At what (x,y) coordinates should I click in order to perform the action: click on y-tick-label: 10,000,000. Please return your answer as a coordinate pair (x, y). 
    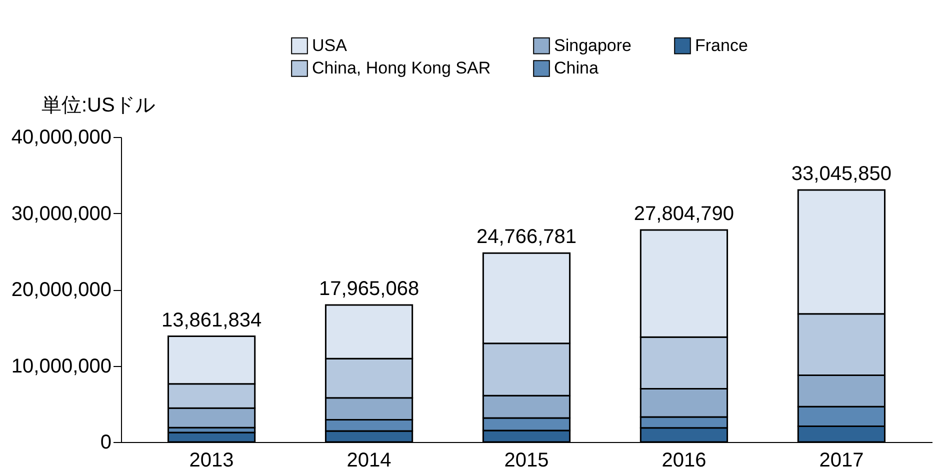
    Looking at the image, I should click on (61, 366).